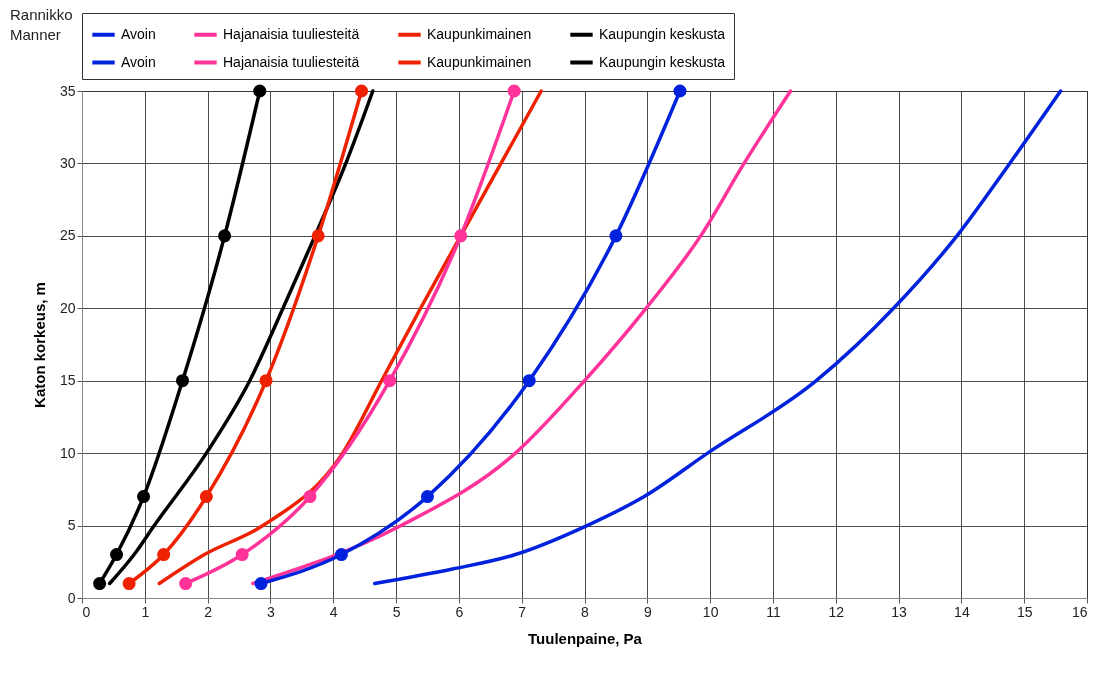 Image resolution: width=1111 pixels, height=673 pixels. What do you see at coordinates (39, 345) in the screenshot?
I see `y-axis-title: Katon korkeus, m` at bounding box center [39, 345].